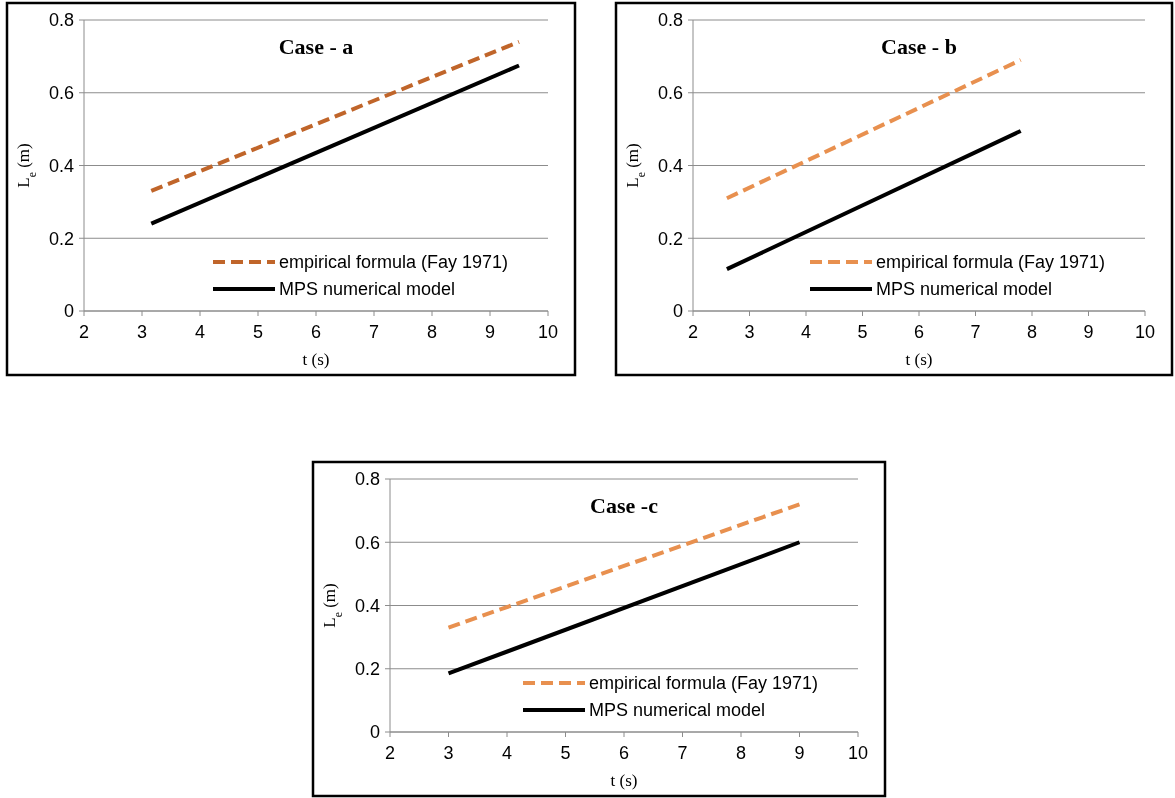 This screenshot has height=798, width=1175. What do you see at coordinates (624, 505) in the screenshot?
I see `text: Case -c` at bounding box center [624, 505].